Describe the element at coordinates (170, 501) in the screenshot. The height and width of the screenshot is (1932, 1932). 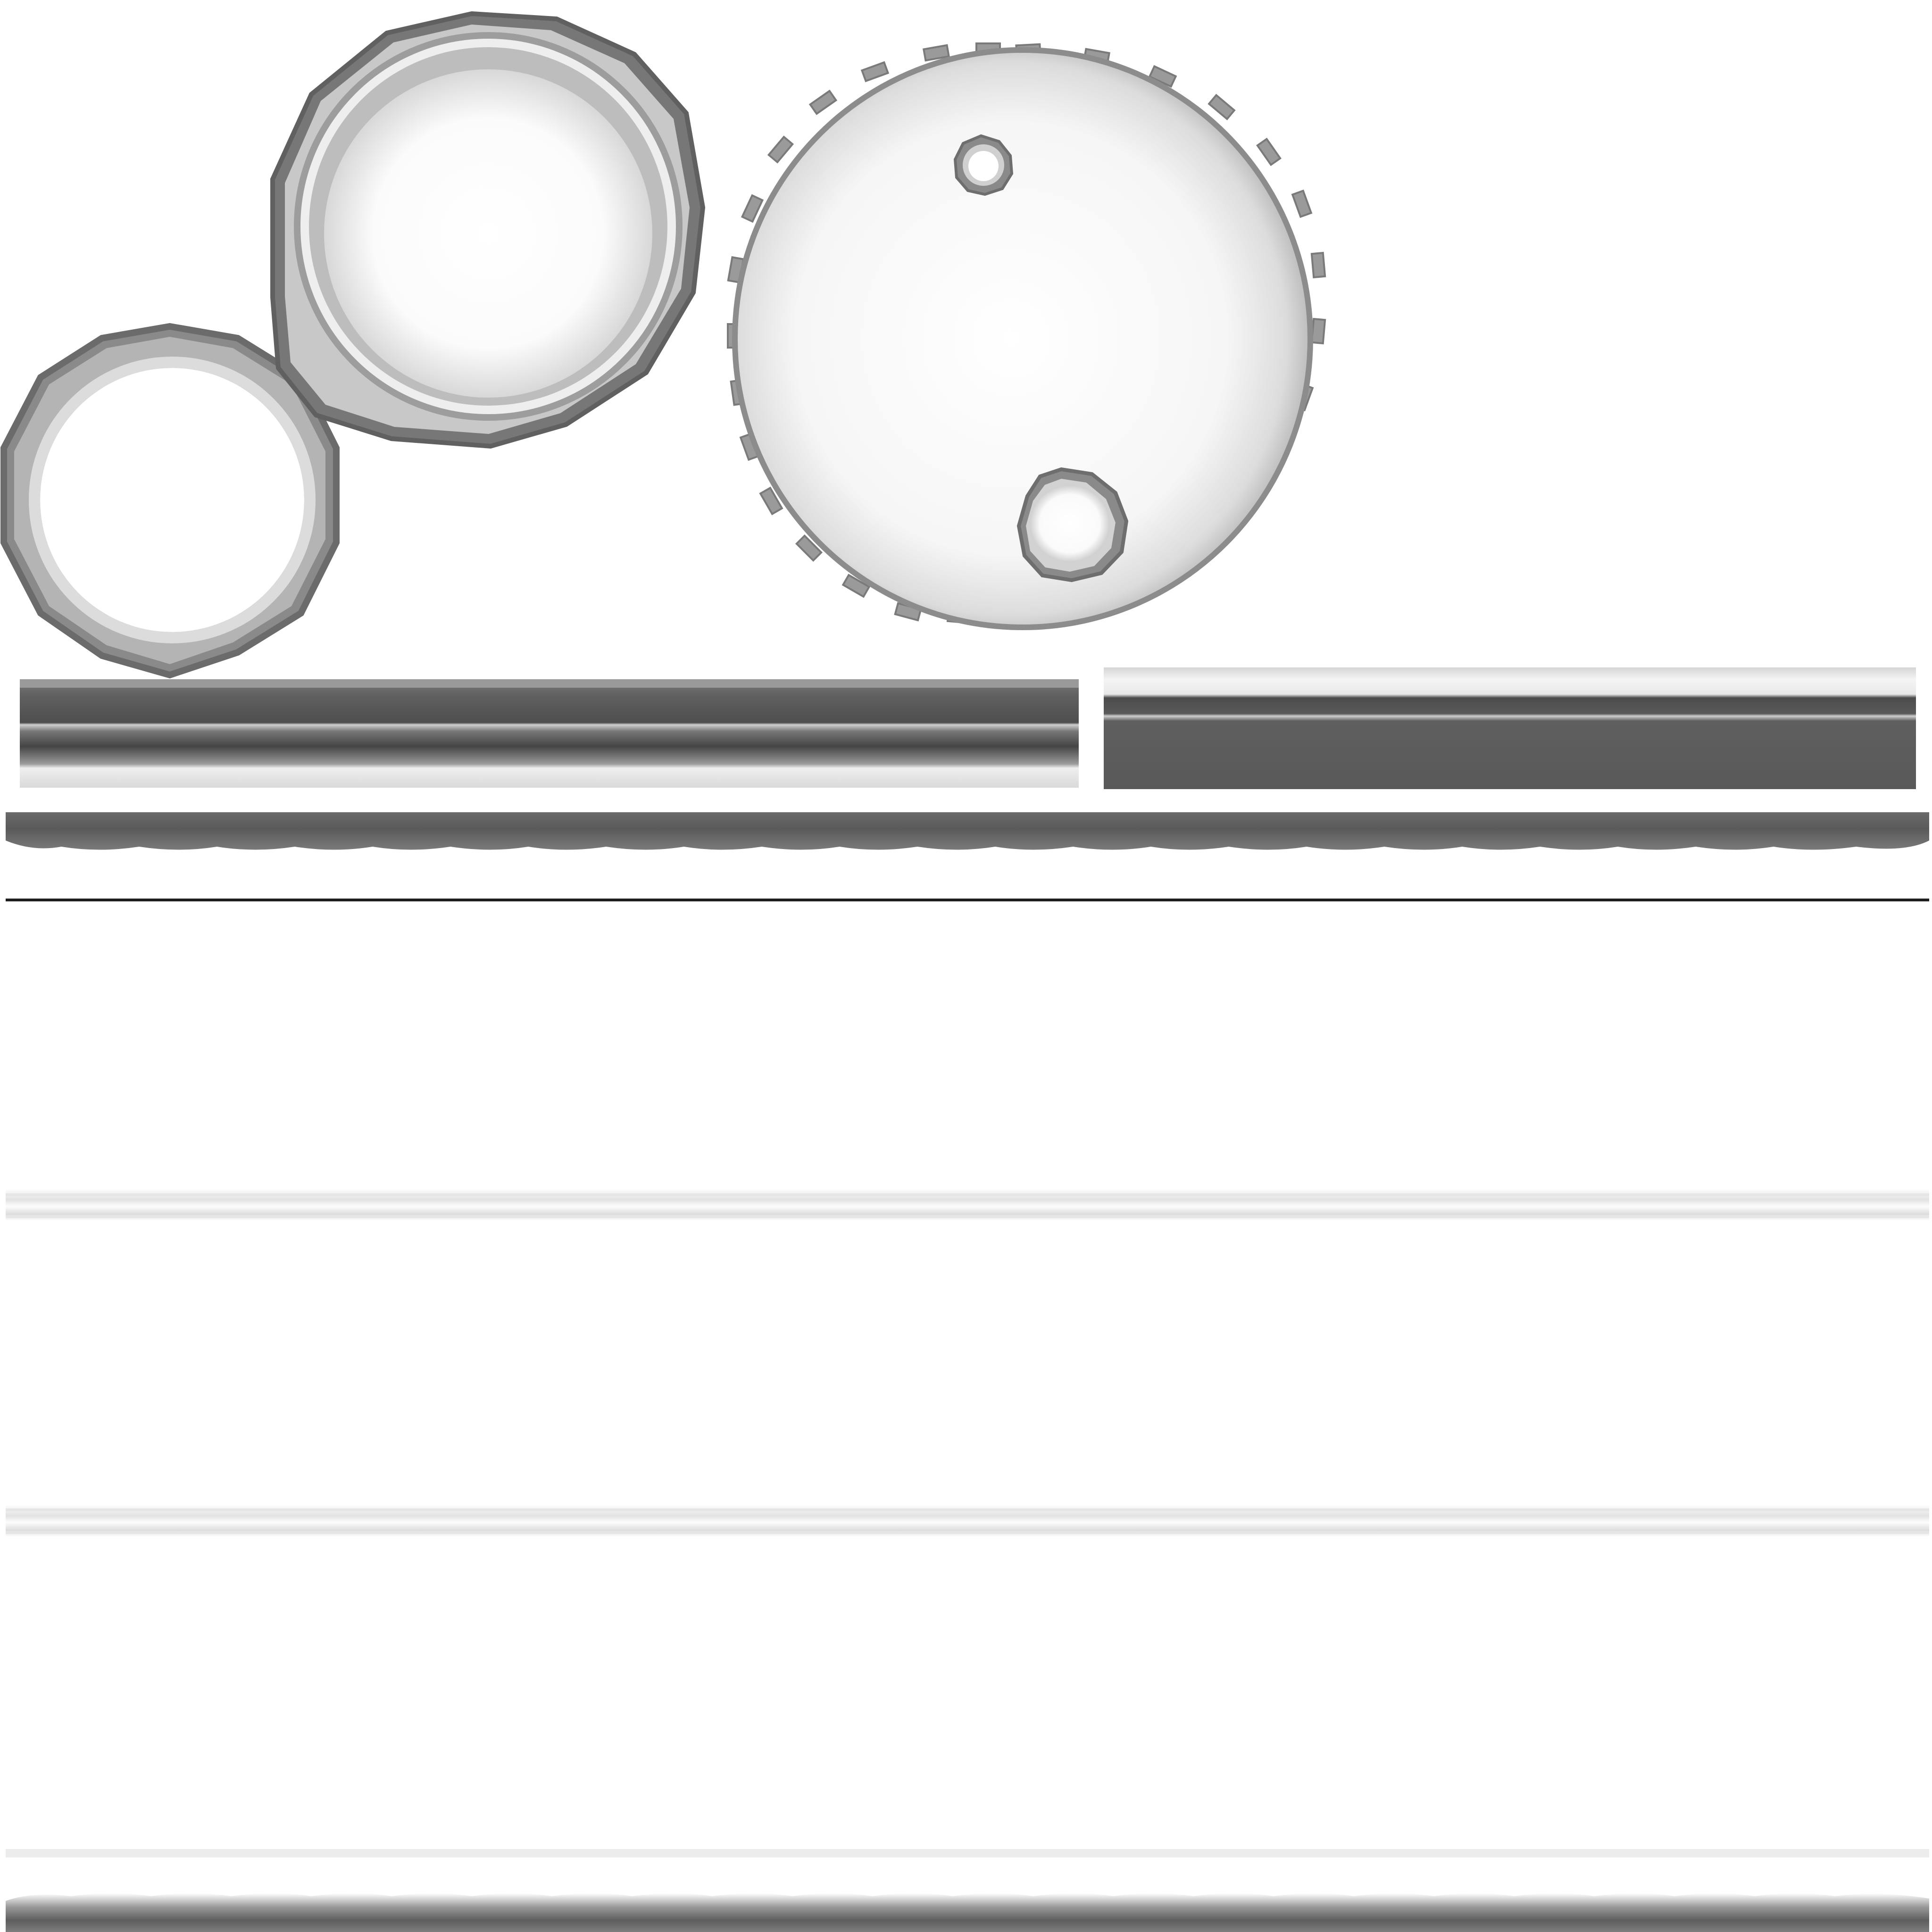
I see `small-ring` at that location.